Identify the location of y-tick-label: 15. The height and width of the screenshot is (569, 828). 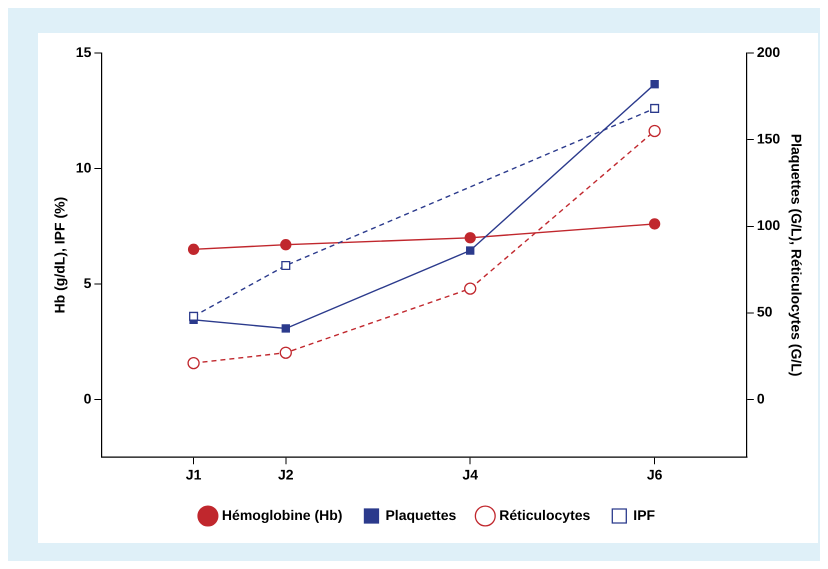
(84, 52).